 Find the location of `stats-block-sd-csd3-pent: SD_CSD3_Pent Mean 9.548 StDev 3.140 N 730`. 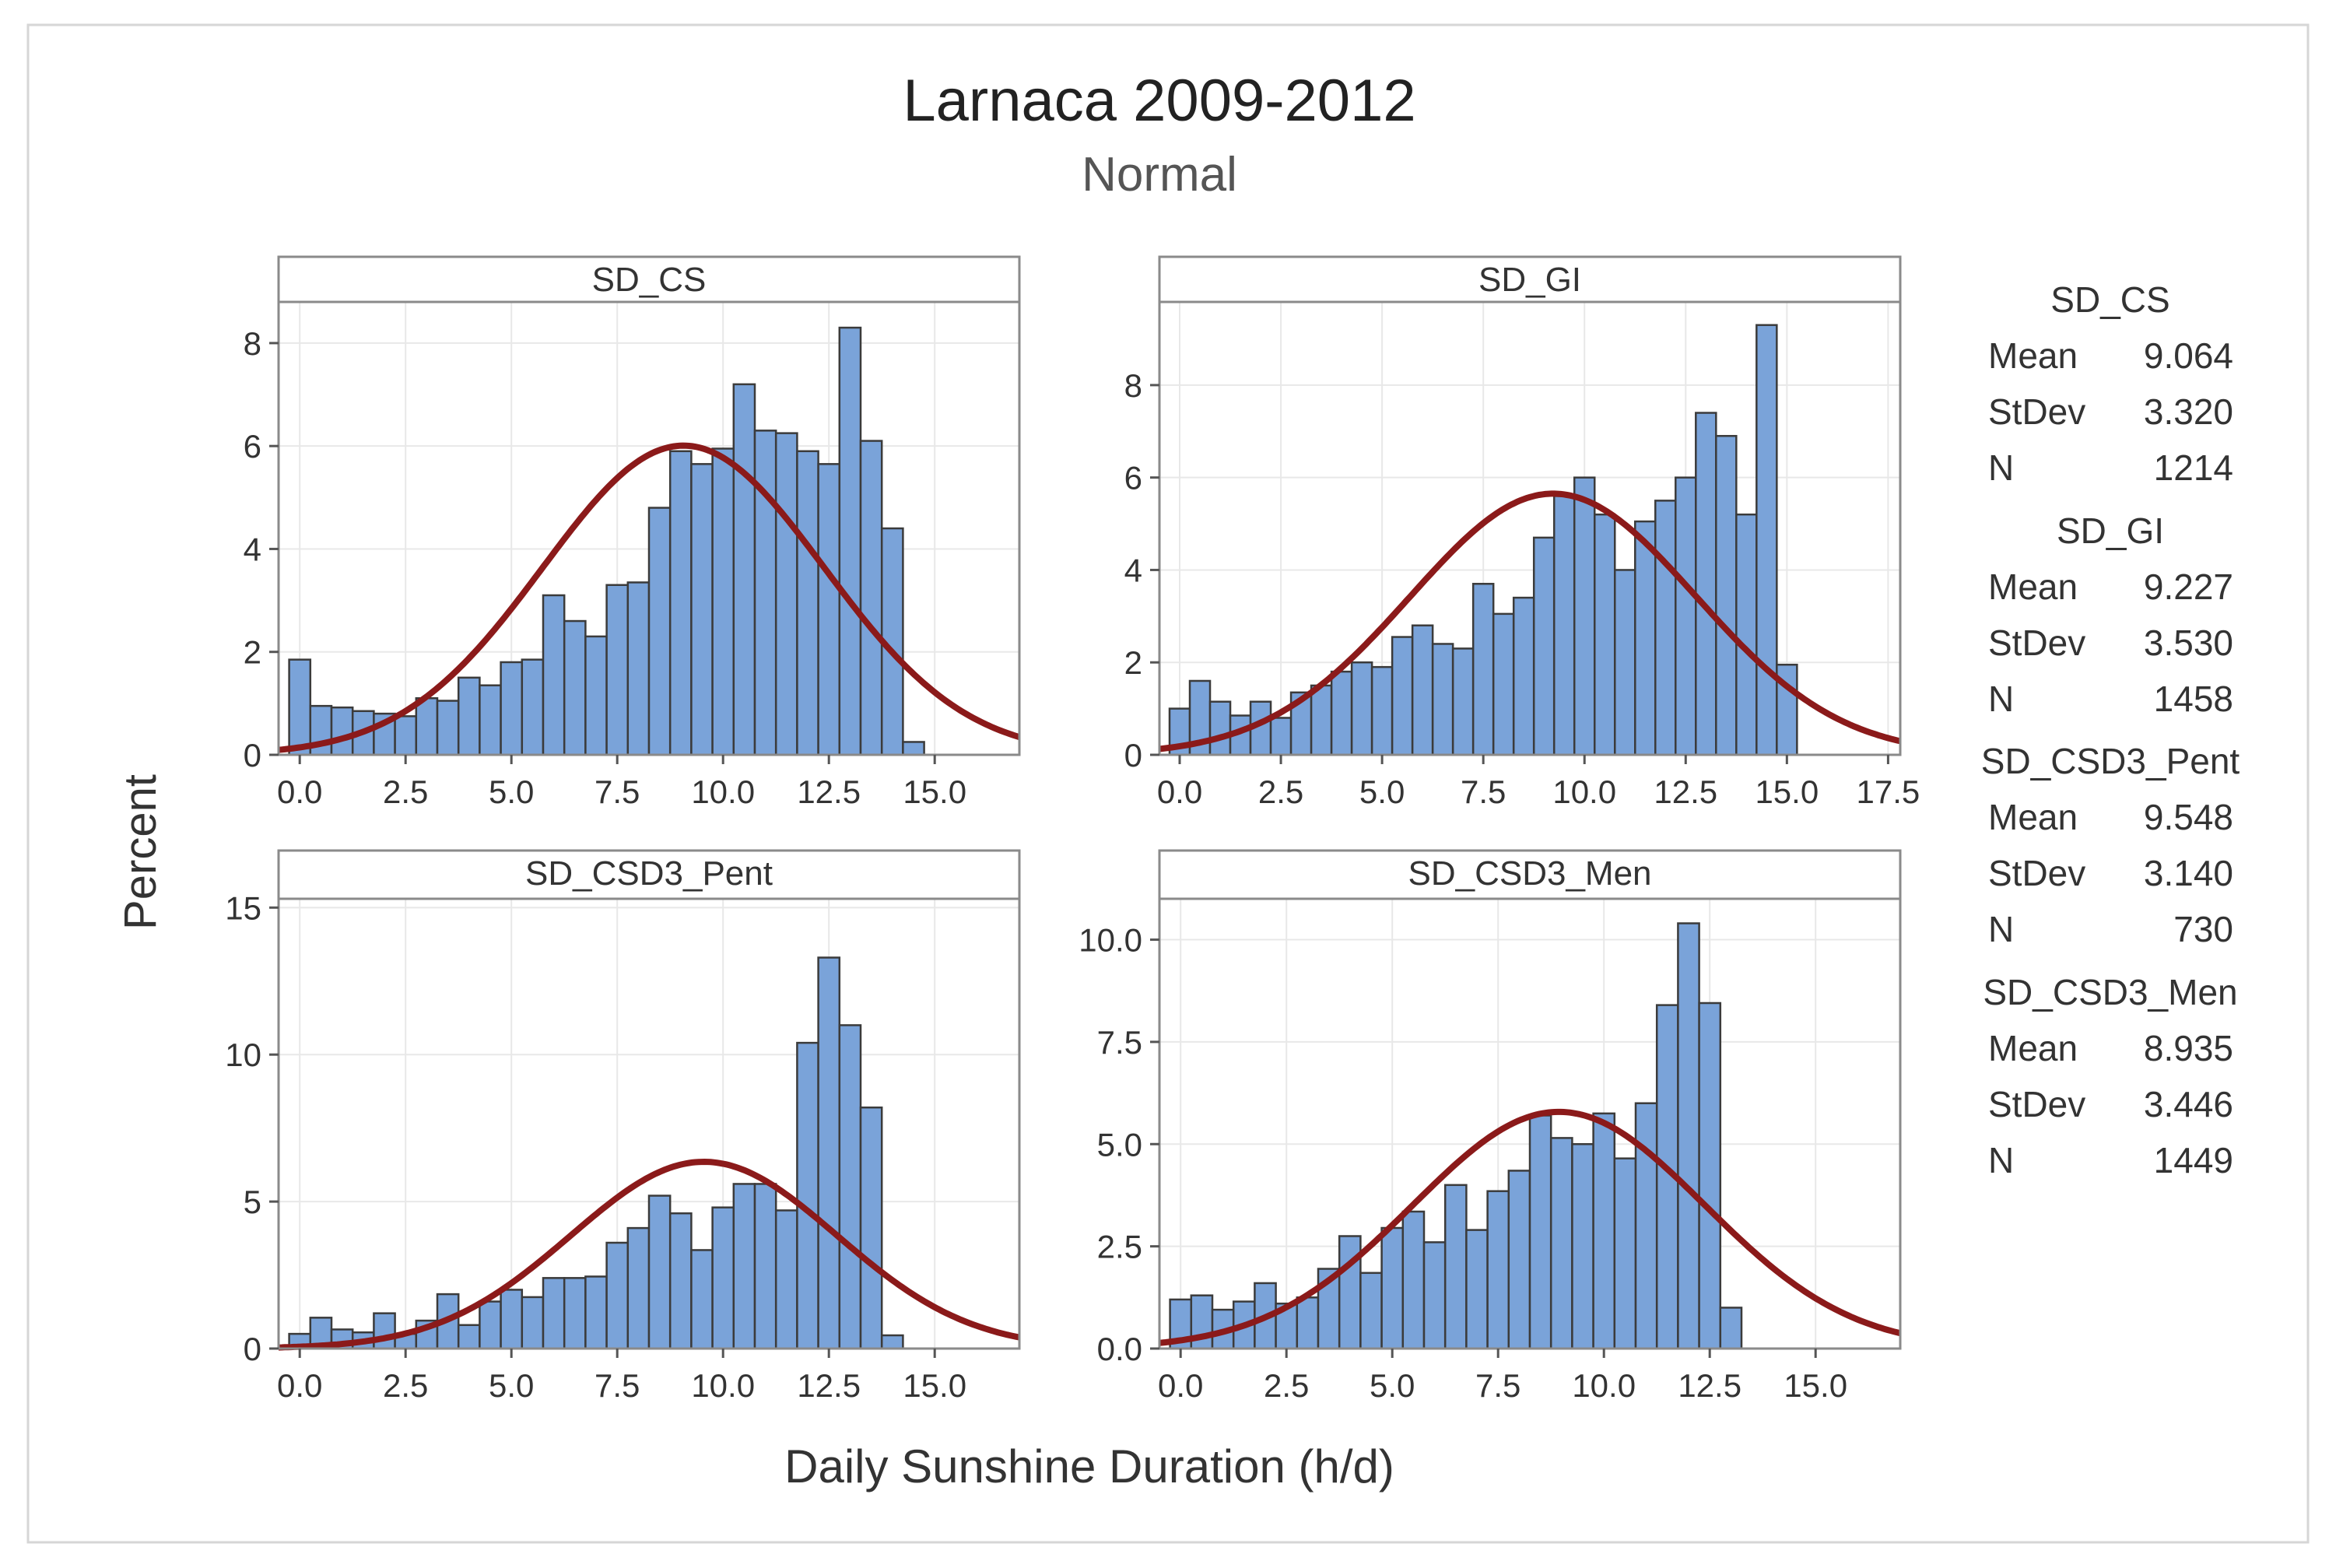

stats-block-sd-csd3-pent: SD_CSD3_Pent Mean 9.548 StDev 3.140 N 730 is located at coordinates (2110, 845).